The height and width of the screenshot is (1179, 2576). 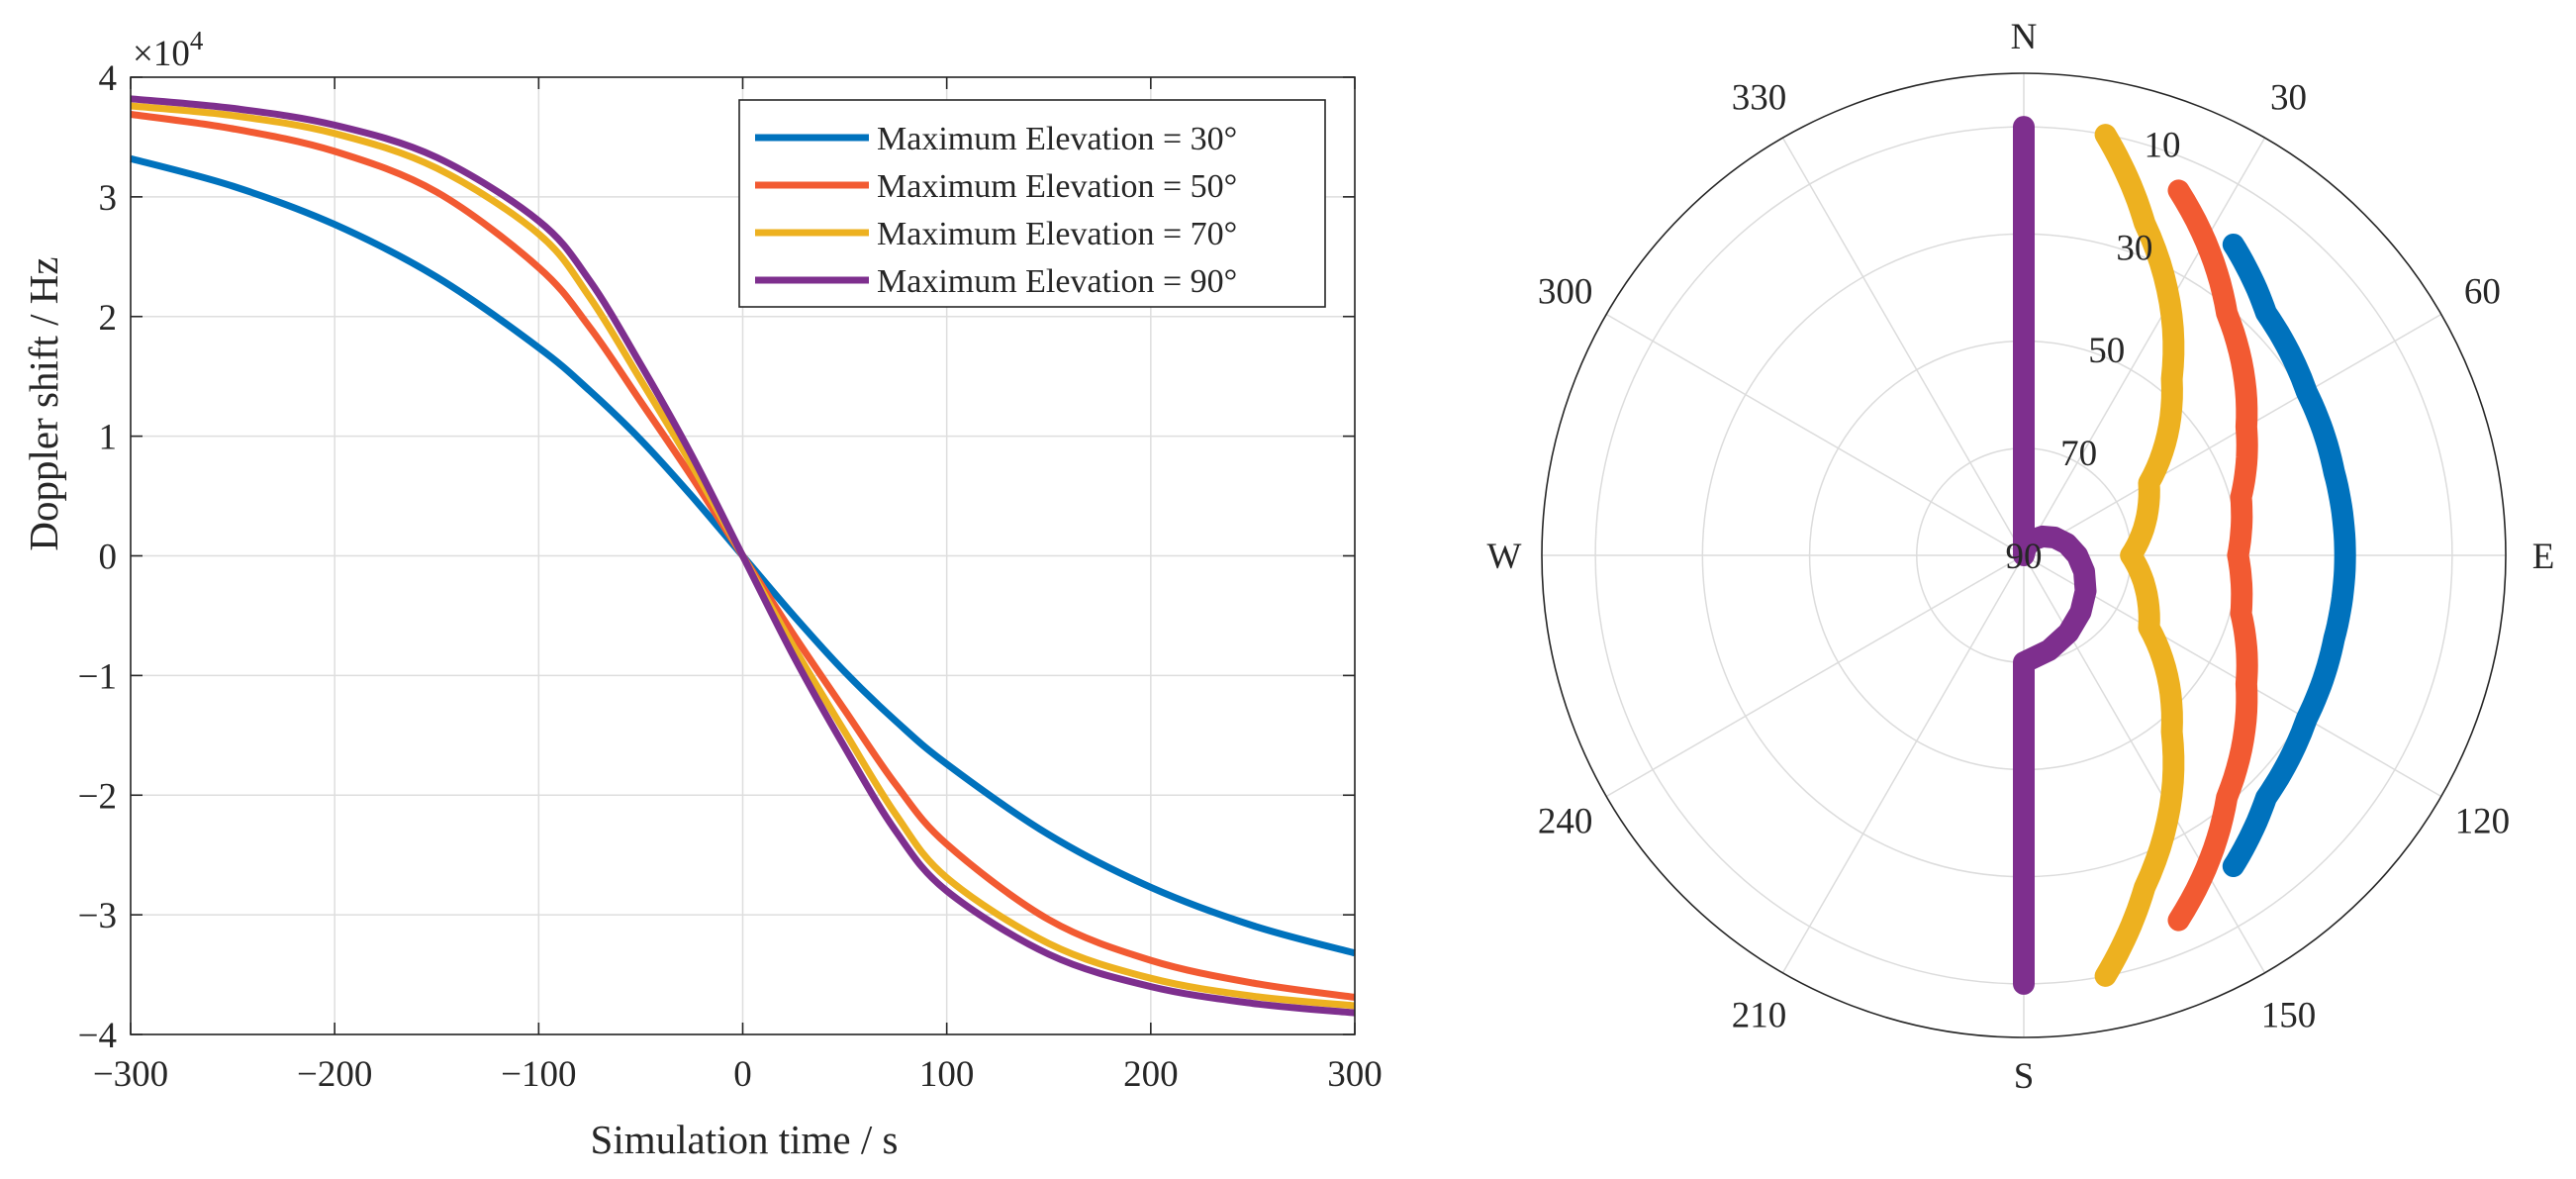 I want to click on x-tick-label: 300, so click(x=1355, y=1074).